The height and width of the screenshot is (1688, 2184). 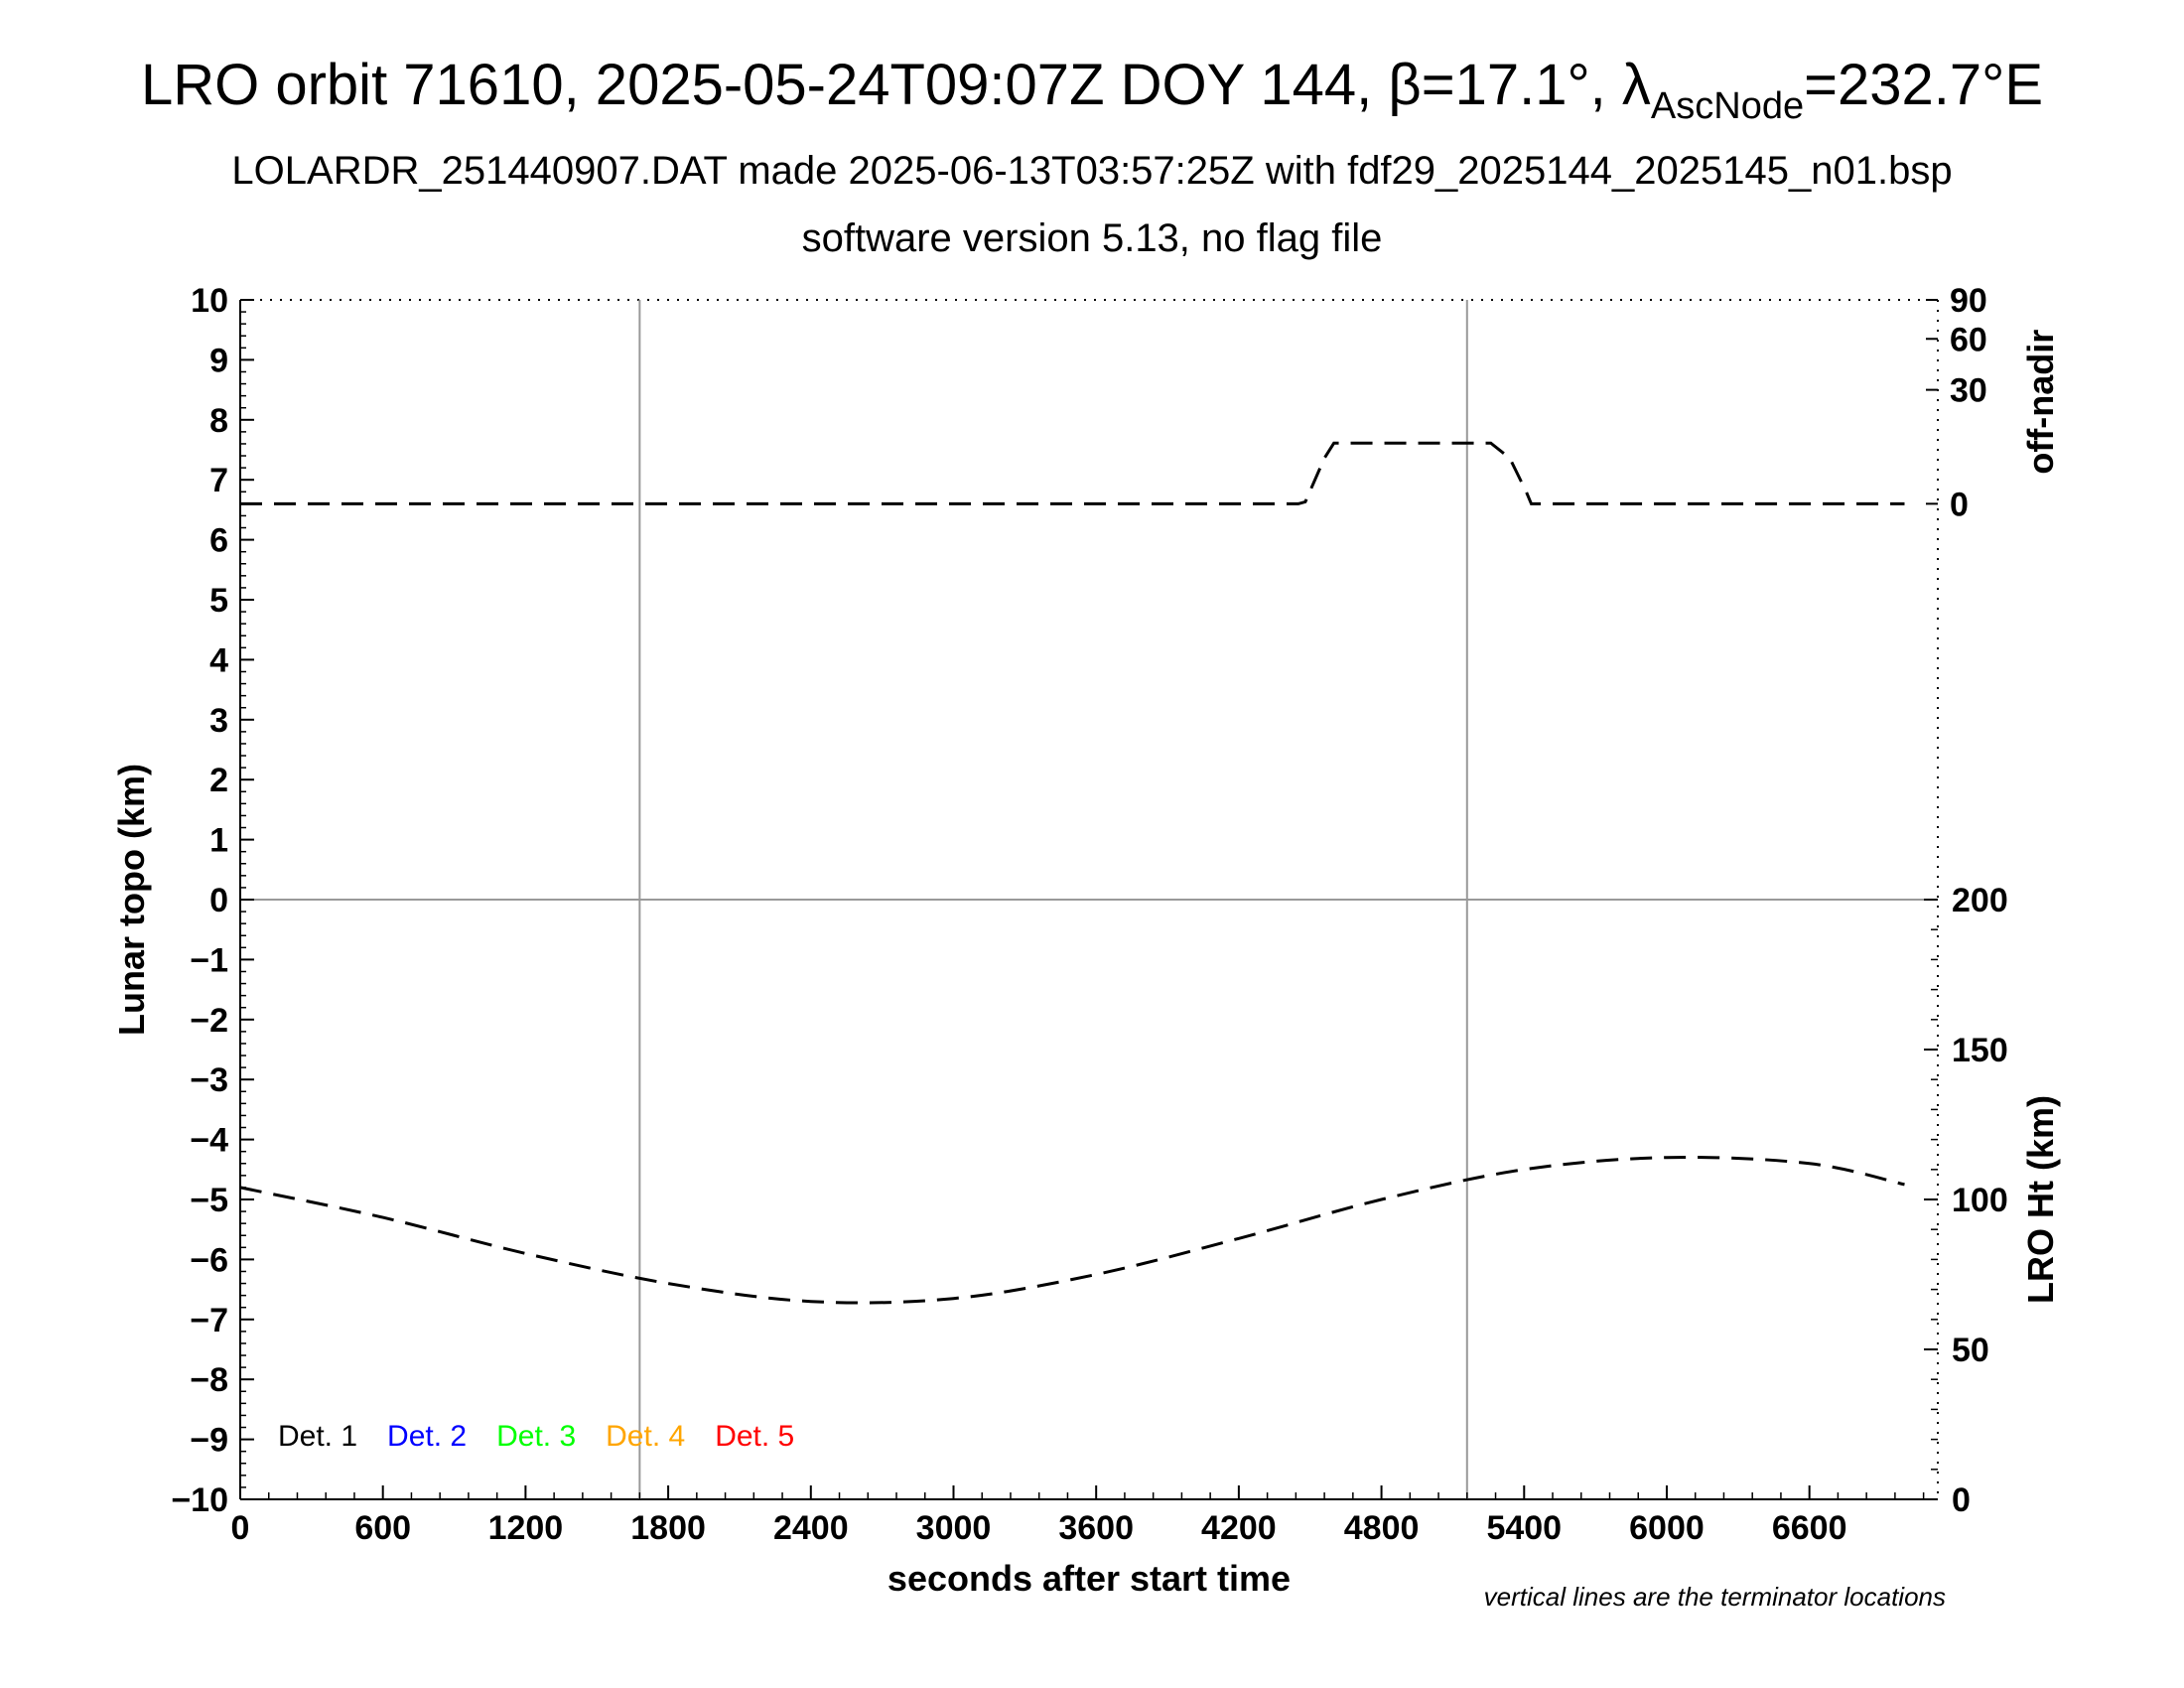 What do you see at coordinates (536, 1436) in the screenshot?
I see `legend-item: Det. 3` at bounding box center [536, 1436].